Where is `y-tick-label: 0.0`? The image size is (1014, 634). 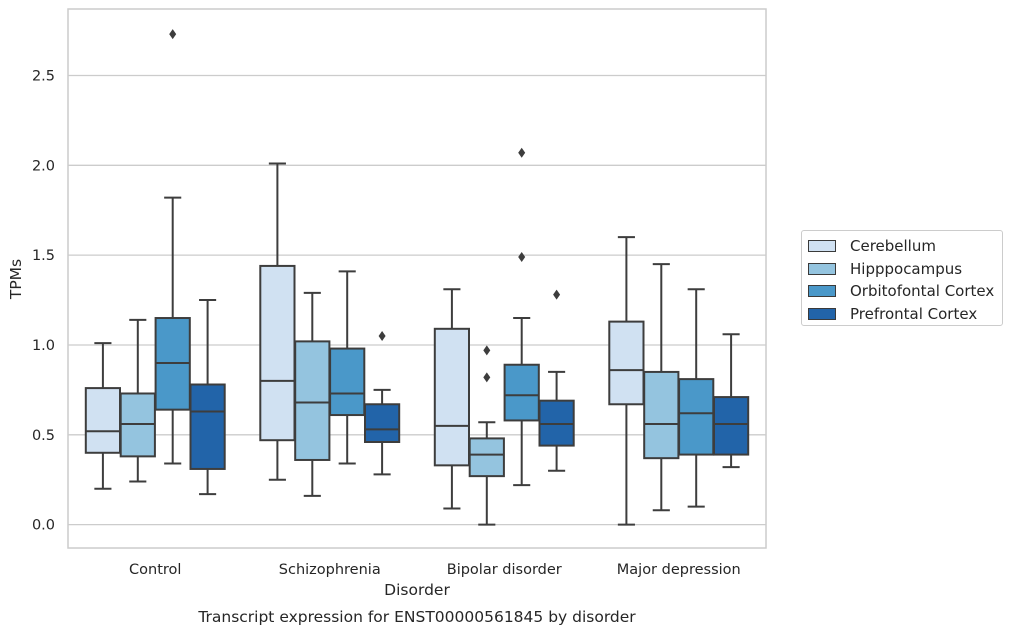 y-tick-label: 0.0 is located at coordinates (43, 526).